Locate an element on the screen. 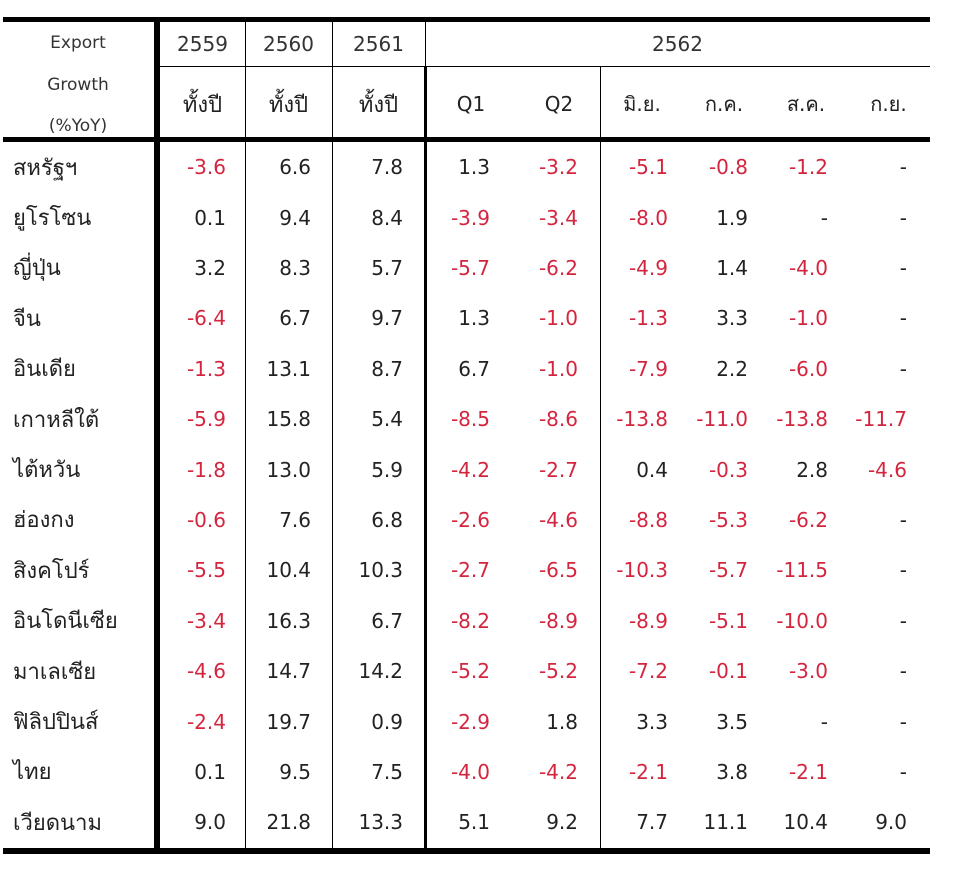 This screenshot has height=886, width=960. value-cell: 5.7 is located at coordinates (387, 267).